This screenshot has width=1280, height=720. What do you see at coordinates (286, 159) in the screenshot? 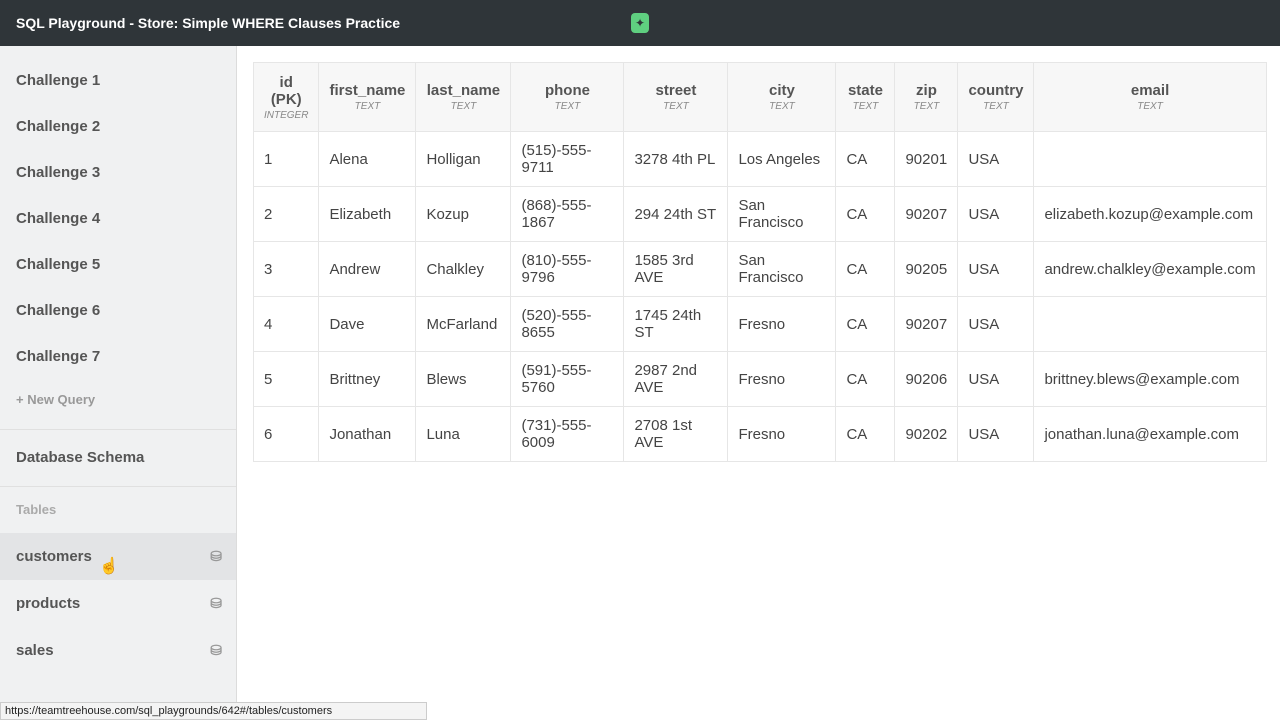
I see `table-cell: 1` at bounding box center [286, 159].